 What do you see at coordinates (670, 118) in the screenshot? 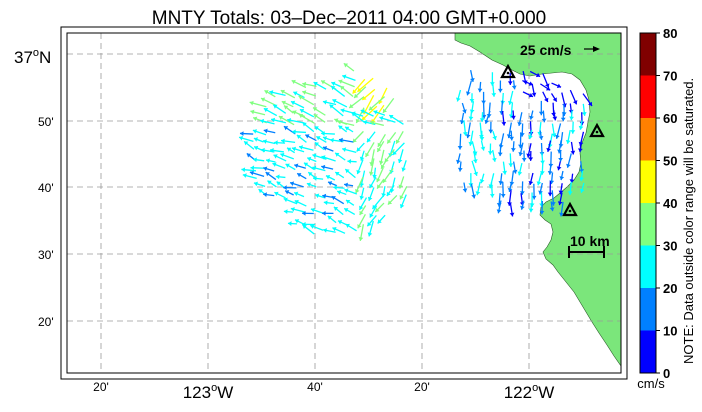
I see `colorbar-tick-label: 60` at bounding box center [670, 118].